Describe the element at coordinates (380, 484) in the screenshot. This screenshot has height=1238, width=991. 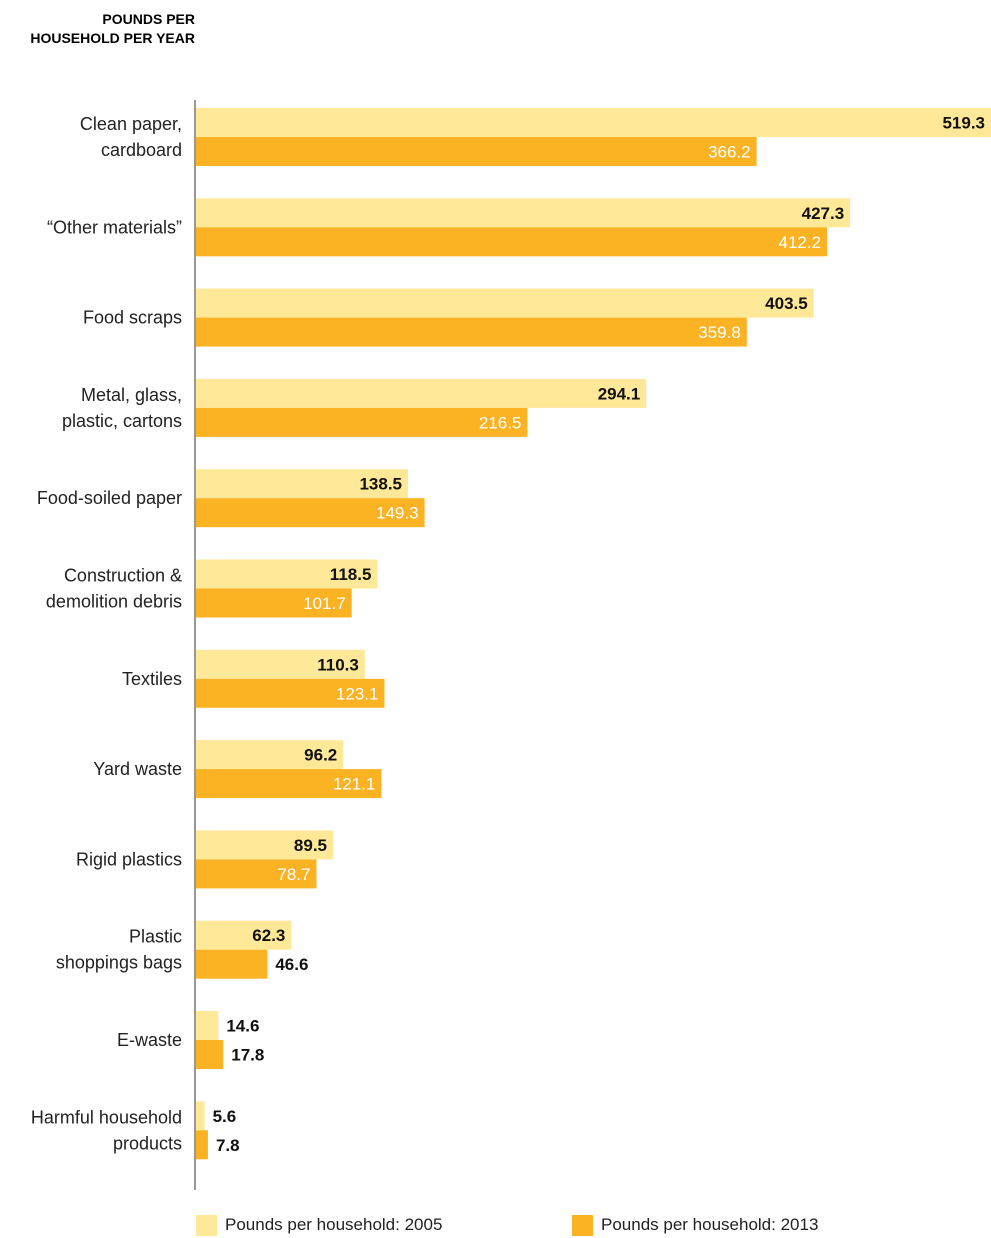
I see `data-label-2005: 138.5` at that location.